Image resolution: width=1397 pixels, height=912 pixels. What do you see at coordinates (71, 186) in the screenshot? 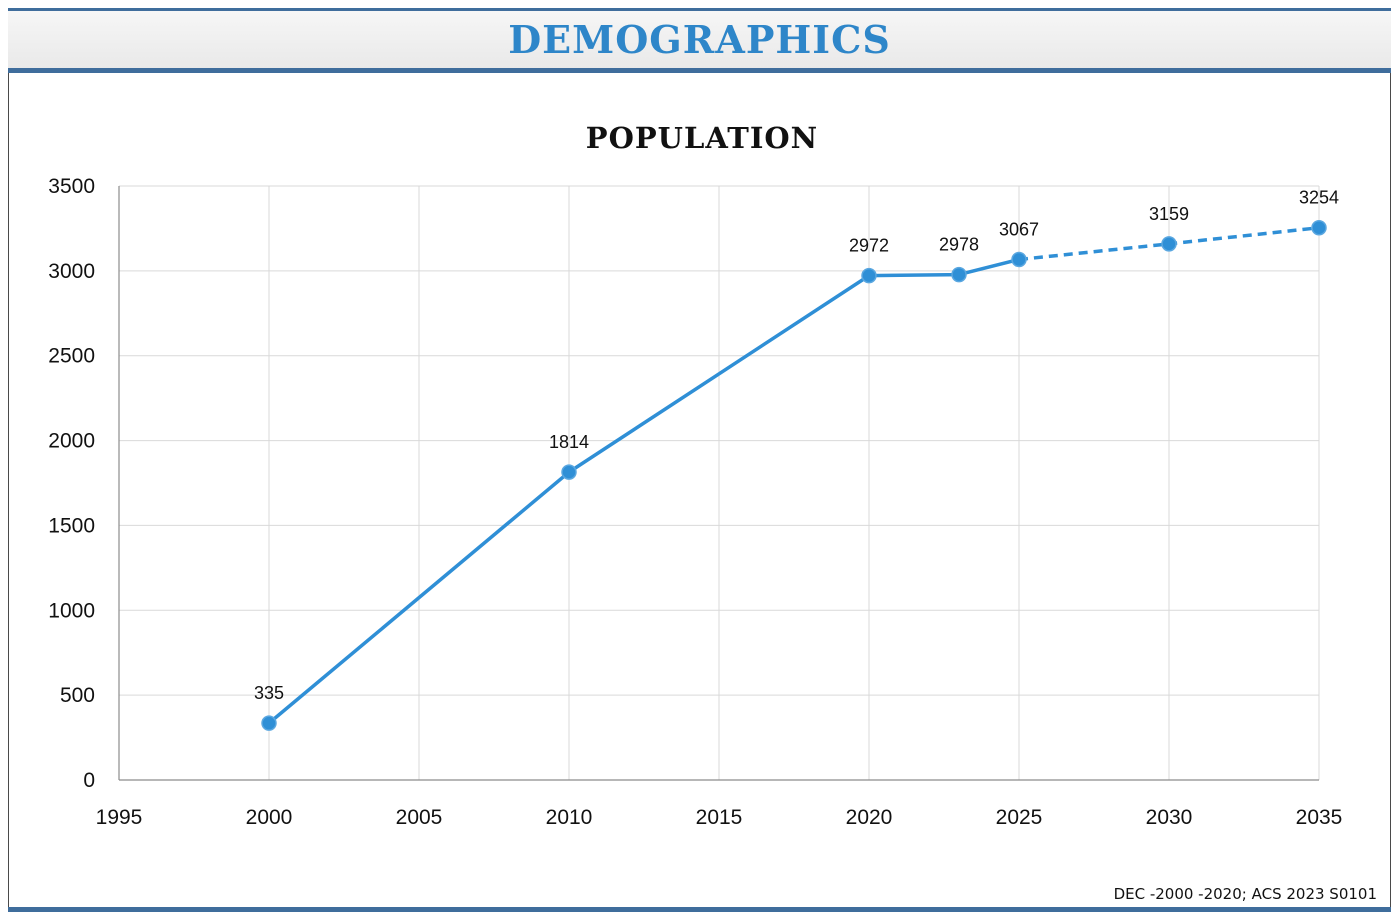
I see `y-tick-label: 3500` at bounding box center [71, 186].